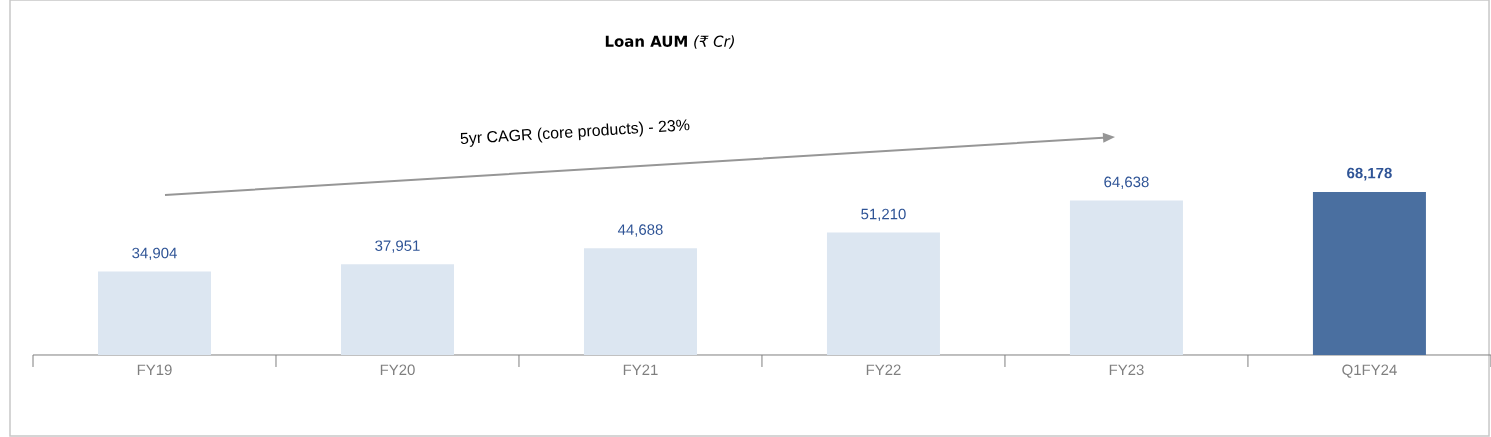 The image size is (1491, 437). Describe the element at coordinates (1126, 182) in the screenshot. I see `data-label: 64,638` at that location.